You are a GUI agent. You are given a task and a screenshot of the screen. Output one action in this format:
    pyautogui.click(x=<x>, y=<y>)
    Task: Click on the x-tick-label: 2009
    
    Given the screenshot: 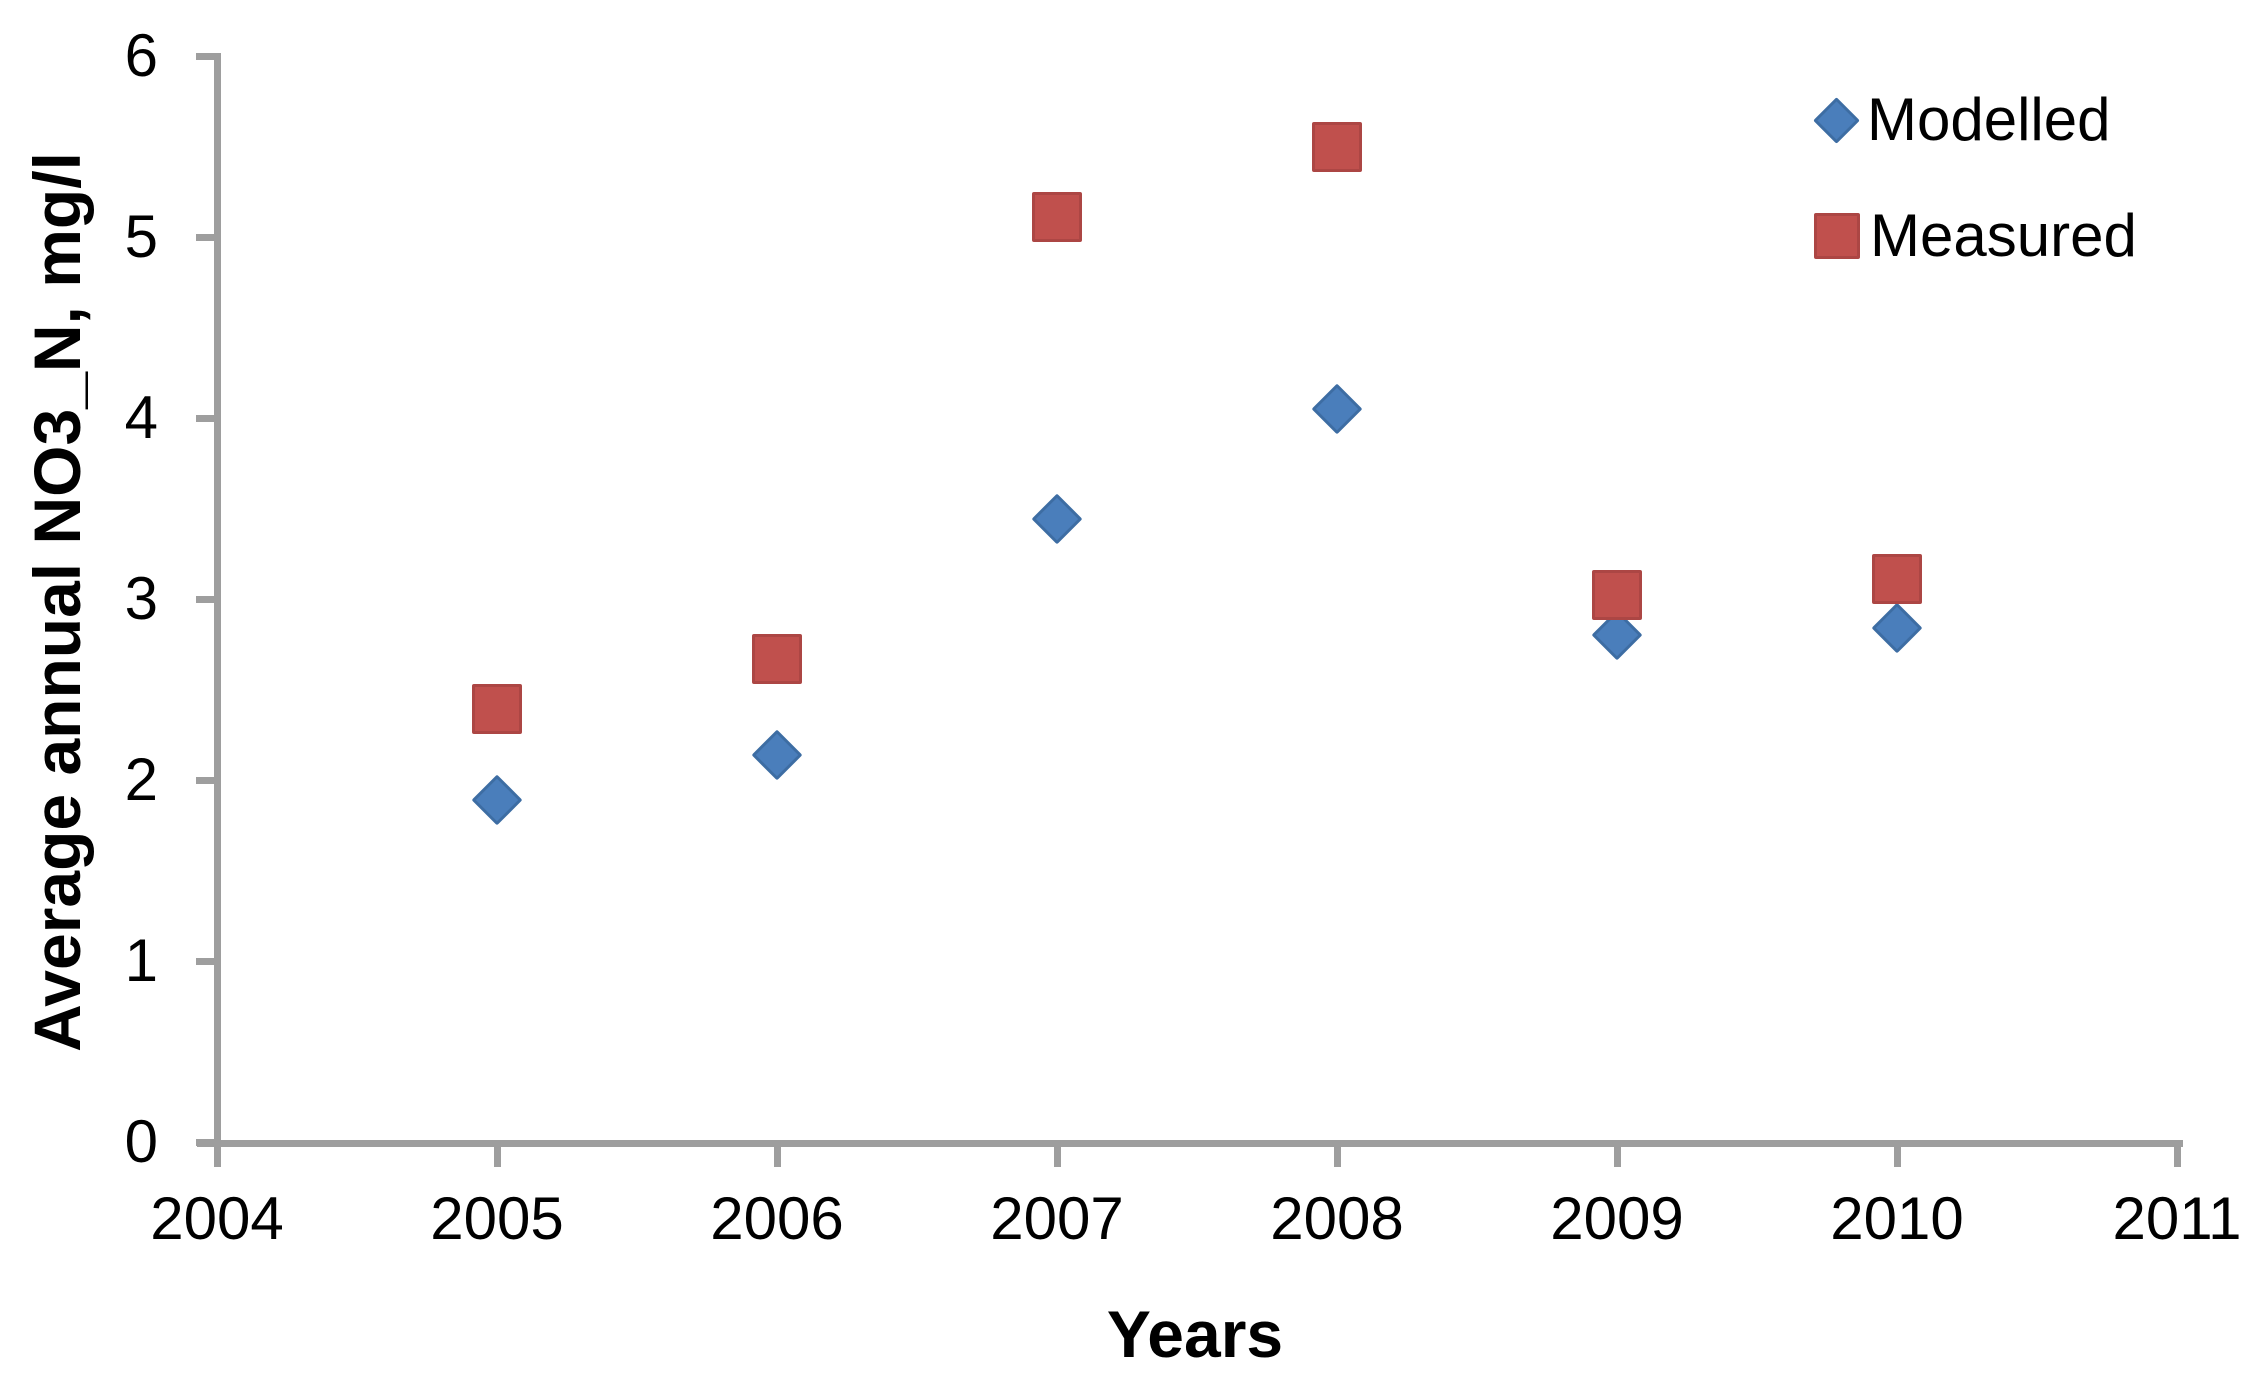 What is the action you would take?
    pyautogui.click(x=1617, y=1218)
    